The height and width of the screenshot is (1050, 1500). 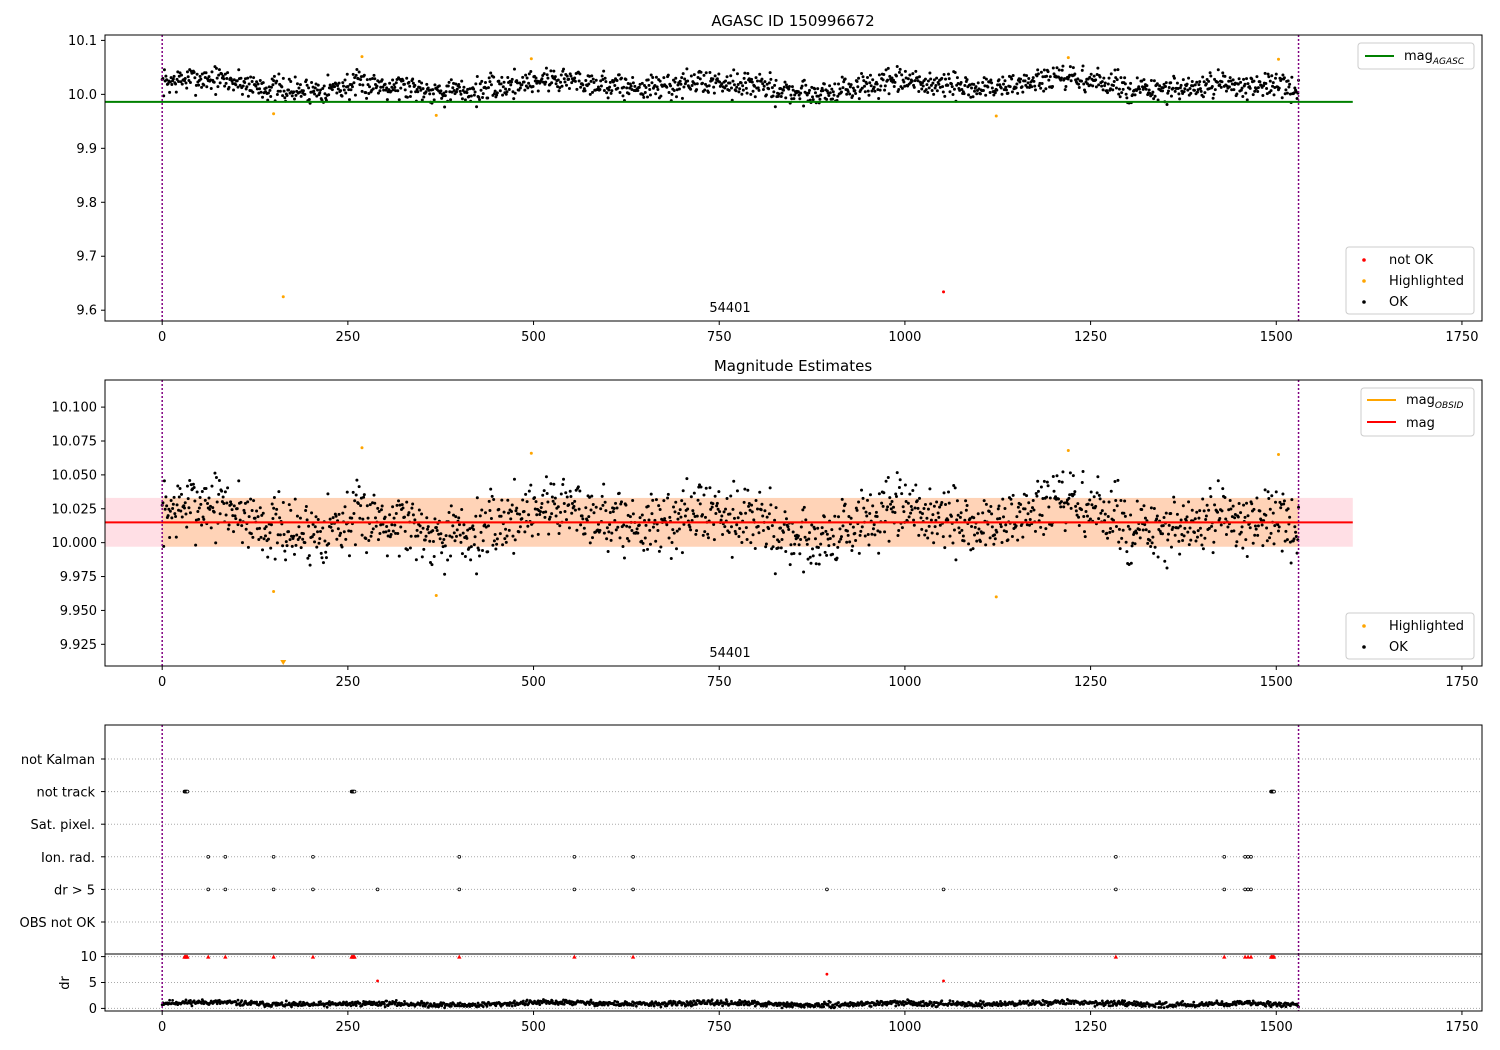 I want to click on y-tick-label: 10, so click(x=88, y=957).